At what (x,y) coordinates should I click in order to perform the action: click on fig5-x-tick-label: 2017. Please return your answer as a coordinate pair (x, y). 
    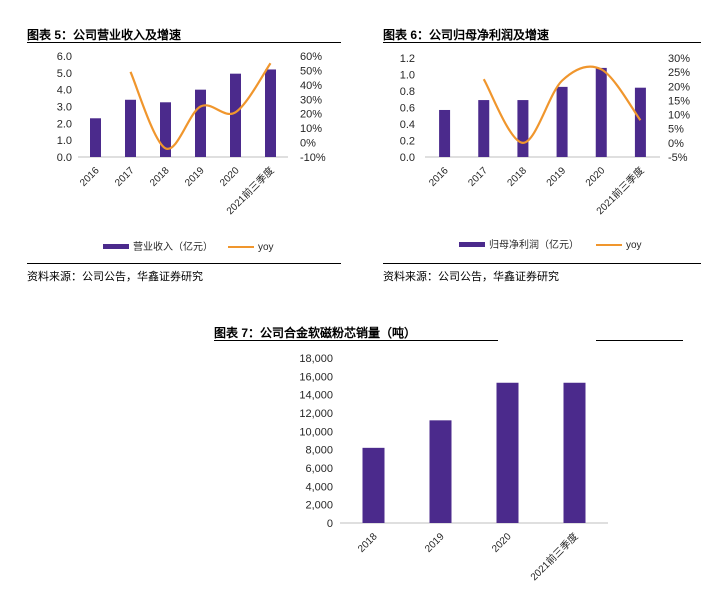
    Looking at the image, I should click on (125, 177).